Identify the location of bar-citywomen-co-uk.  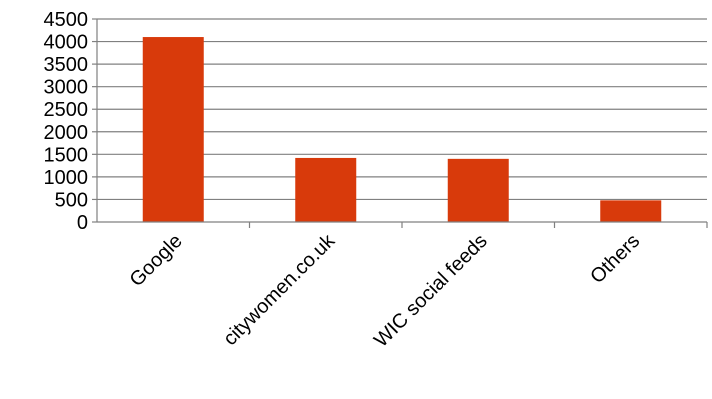
(326, 189).